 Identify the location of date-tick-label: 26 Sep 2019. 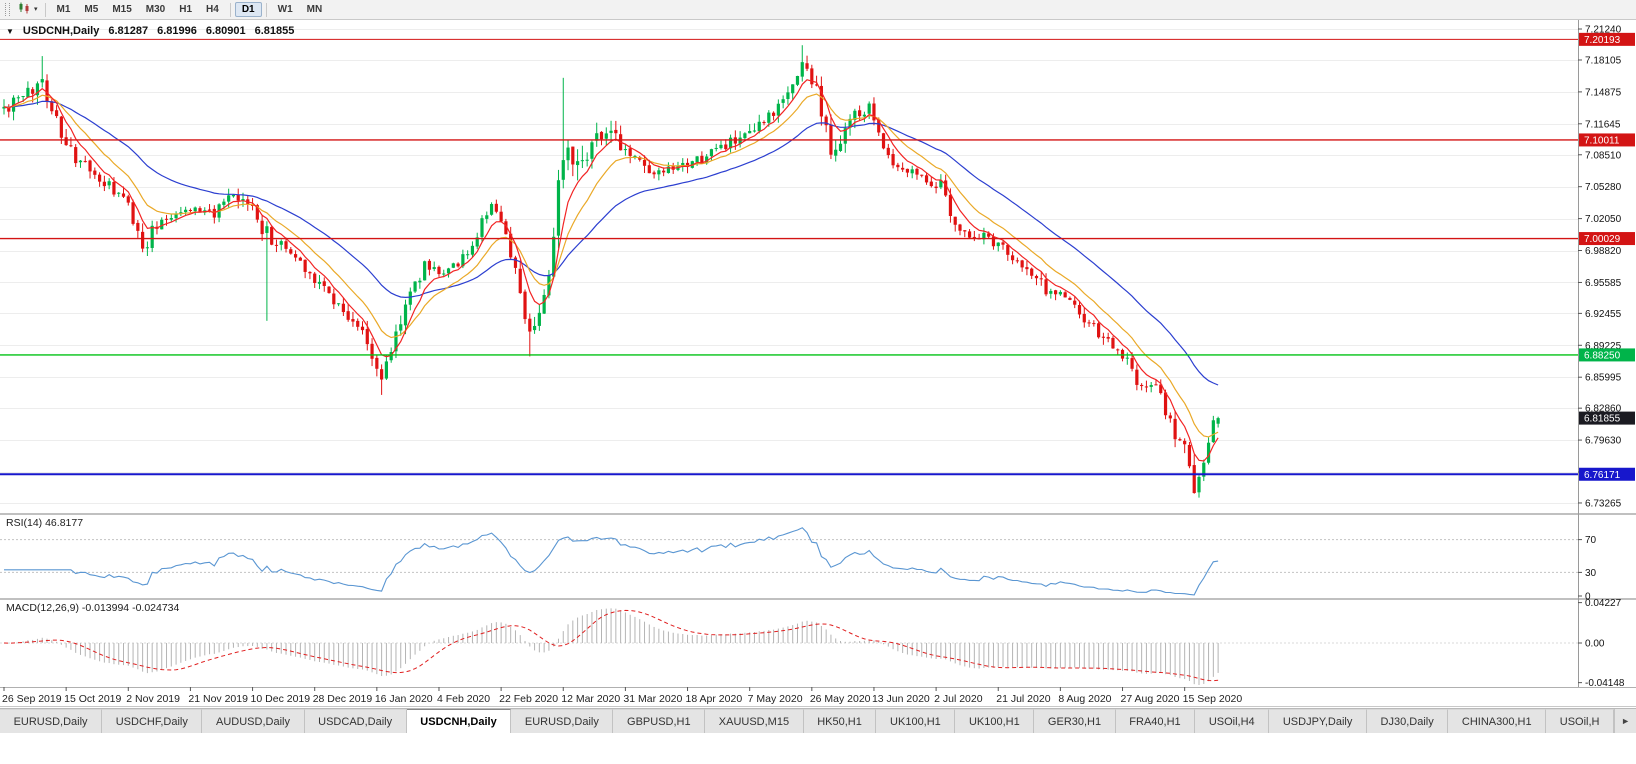
(32, 699).